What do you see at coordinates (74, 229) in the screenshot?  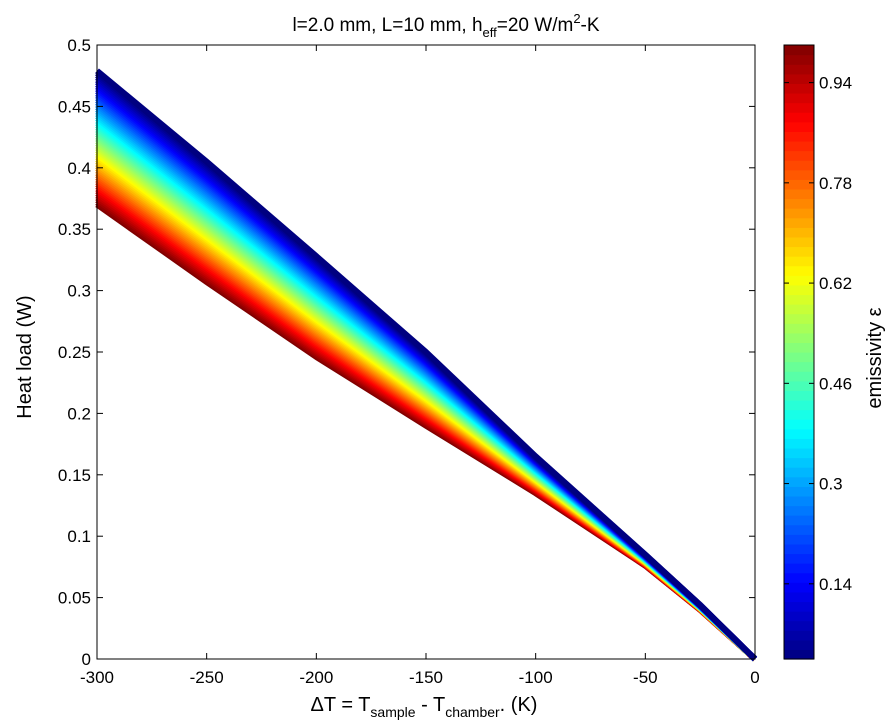 I see `y-tick-label: 0.35` at bounding box center [74, 229].